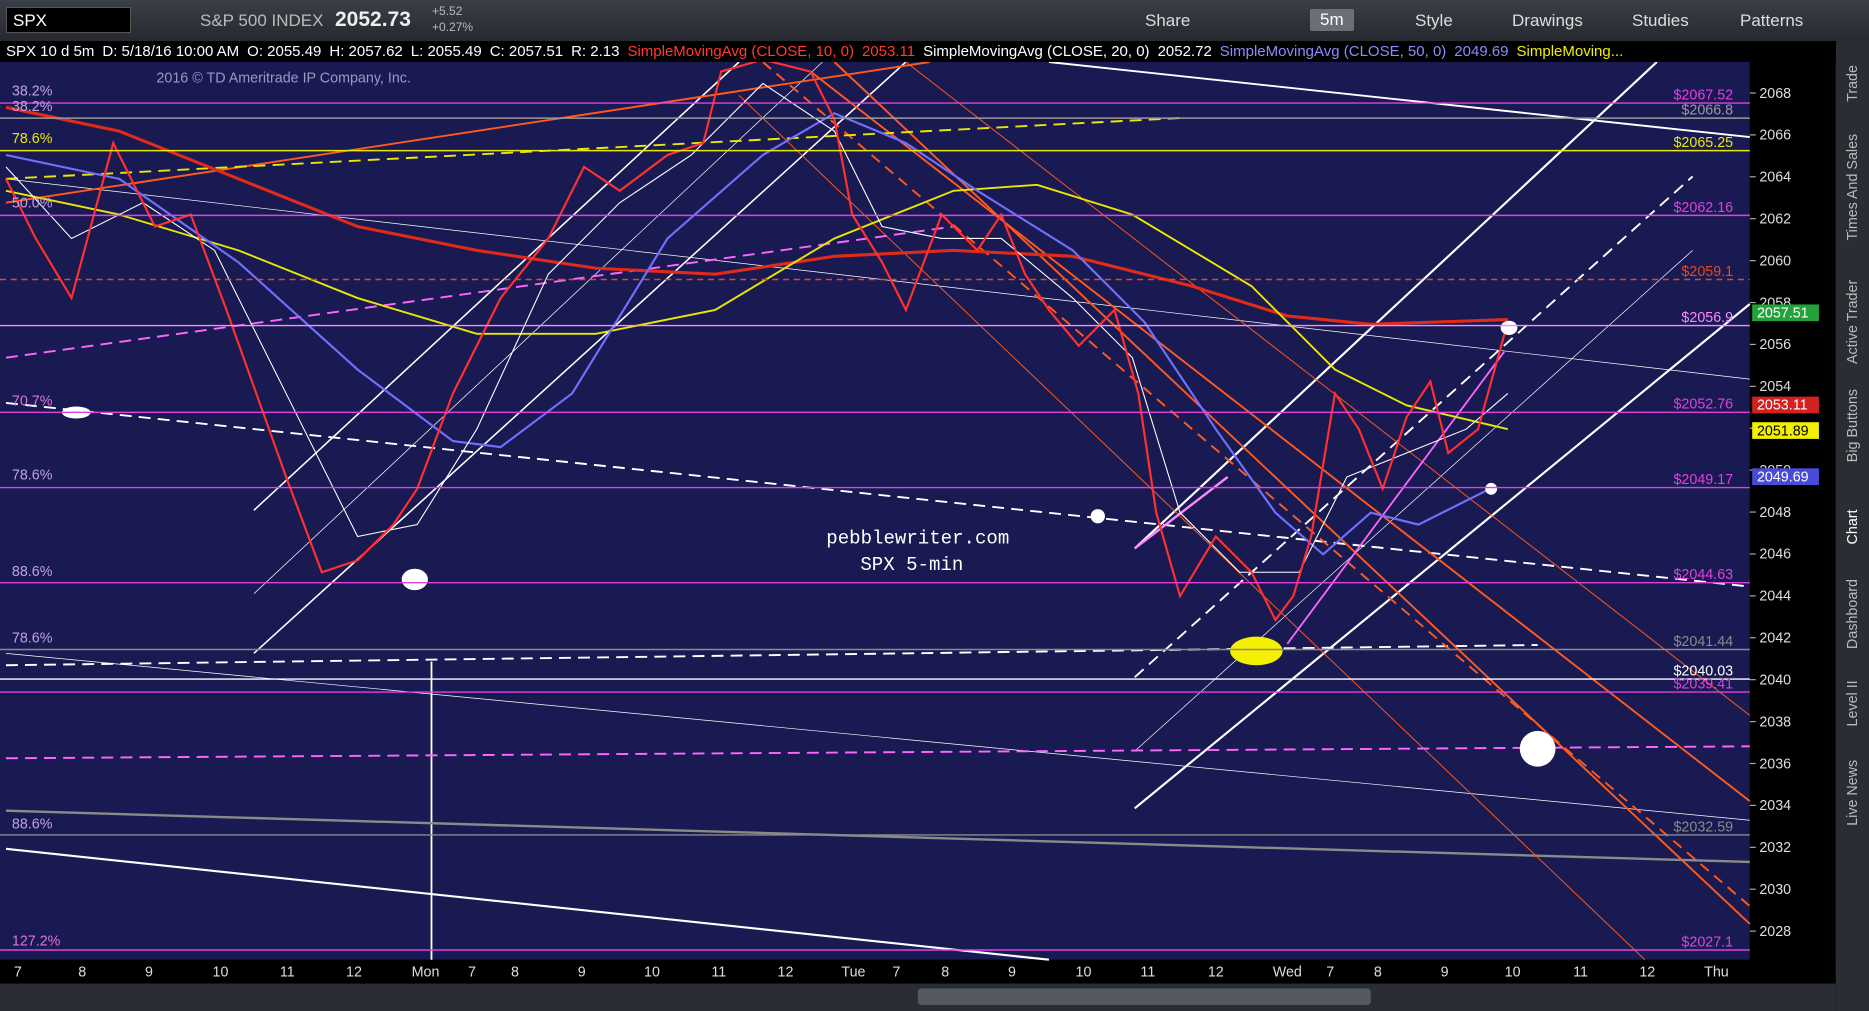  I want to click on tick-label: 2036, so click(1775, 764).